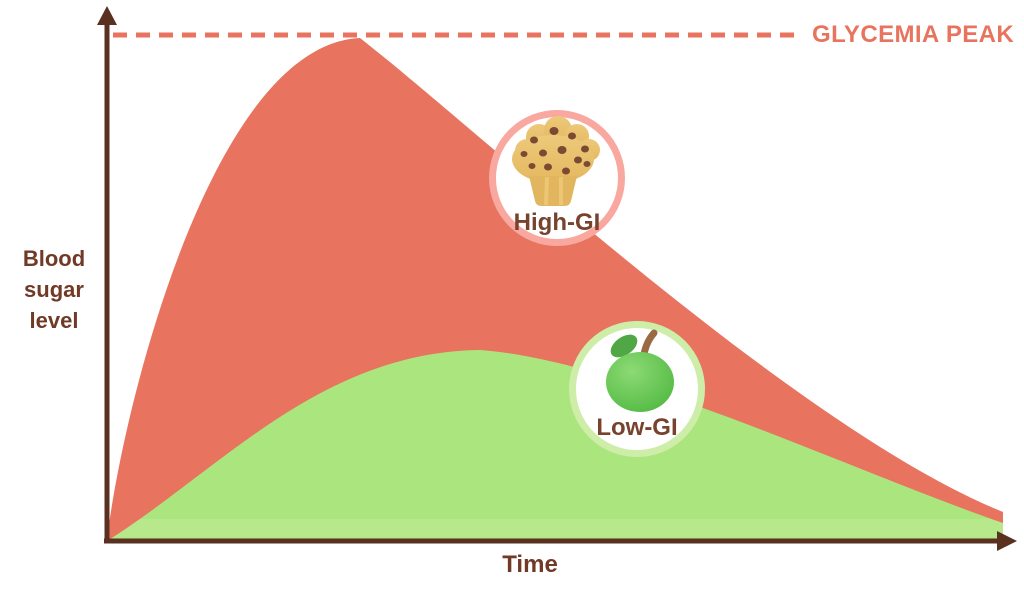 This screenshot has width=1024, height=602. I want to click on y-axis-arrow-icon, so click(107, 15).